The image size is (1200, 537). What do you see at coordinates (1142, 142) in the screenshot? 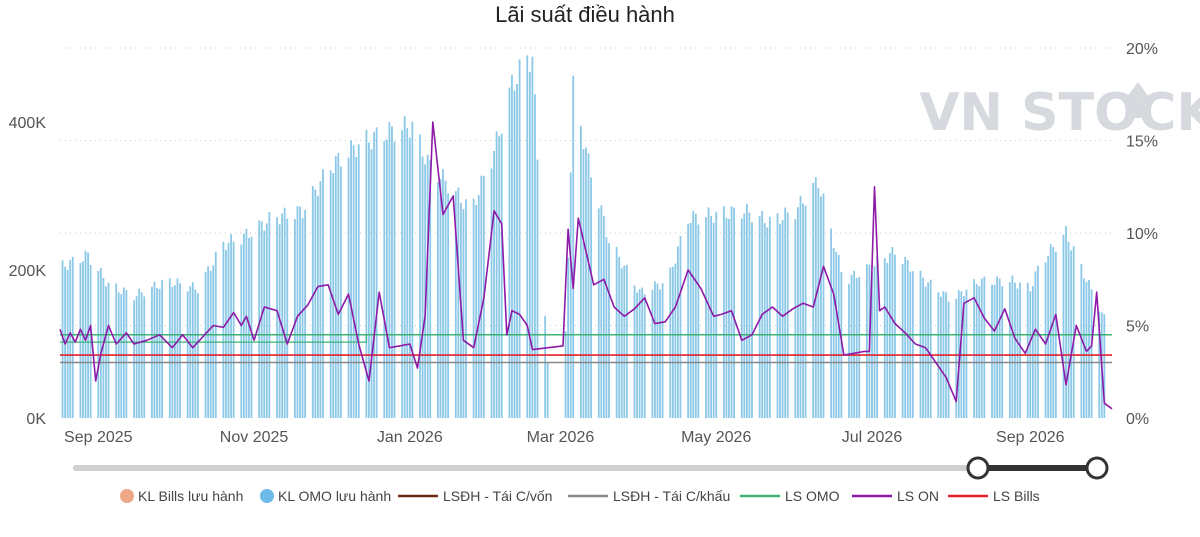
I see `y-right-tick-label: 15%` at bounding box center [1142, 142].